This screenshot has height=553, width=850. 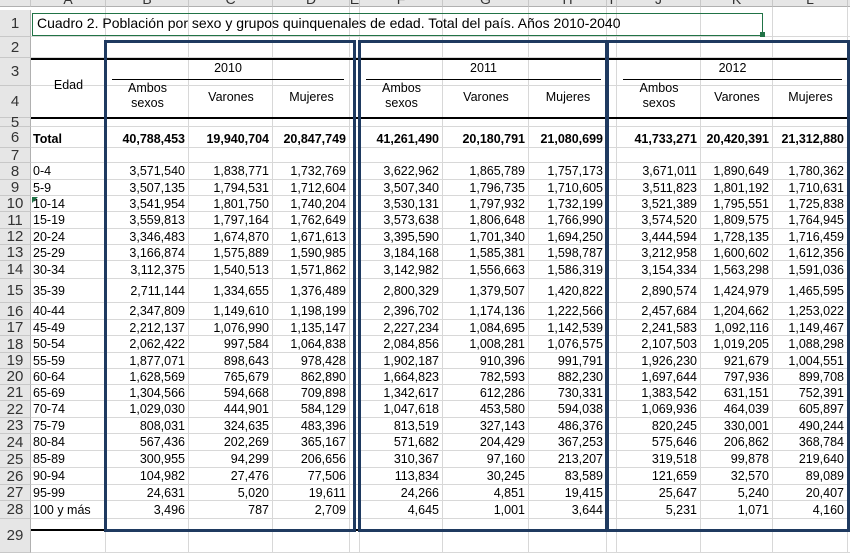 I want to click on data-cell: 605,897, so click(x=821, y=409).